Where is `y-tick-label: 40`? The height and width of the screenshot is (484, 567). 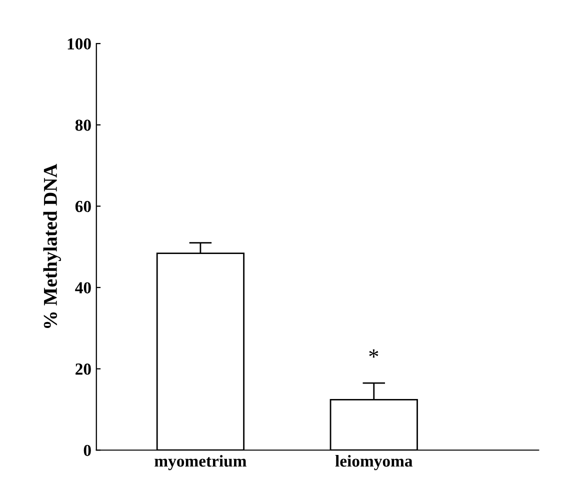
y-tick-label: 40 is located at coordinates (83, 288).